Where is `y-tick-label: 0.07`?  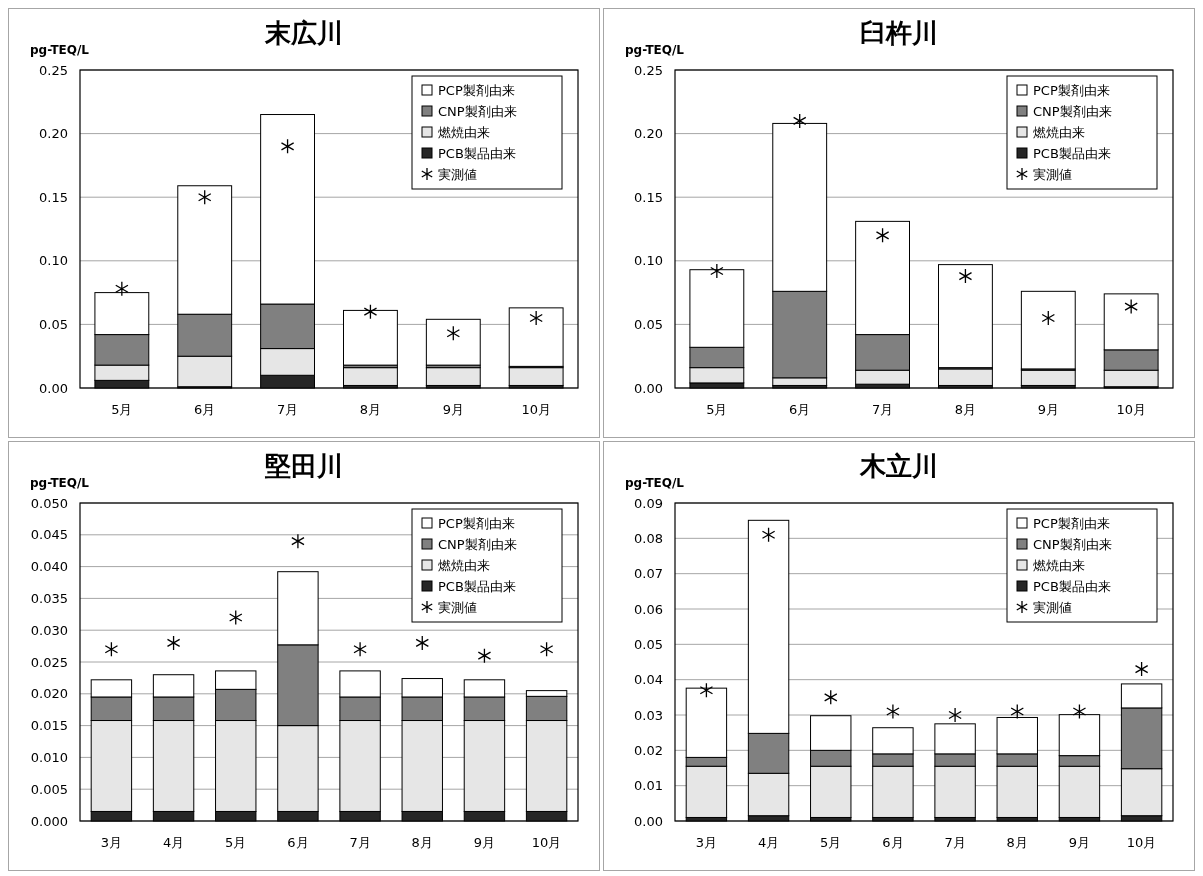 y-tick-label: 0.07 is located at coordinates (648, 574).